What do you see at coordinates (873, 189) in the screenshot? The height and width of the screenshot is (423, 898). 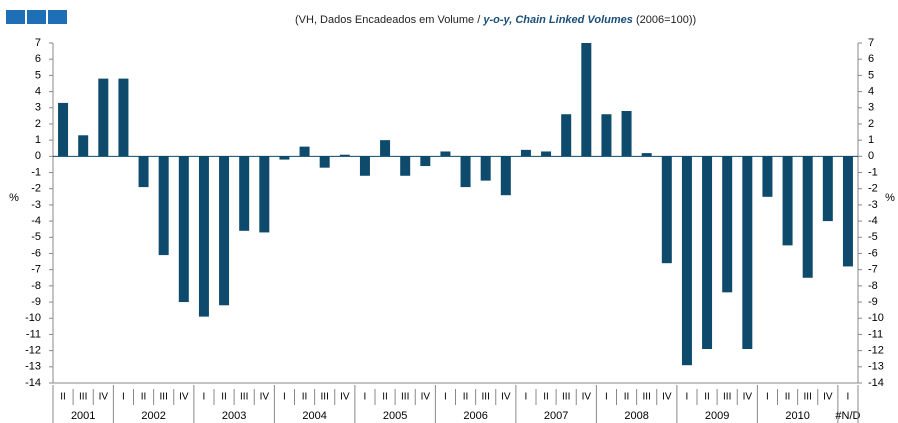 I see `y2-tick-label: -2` at bounding box center [873, 189].